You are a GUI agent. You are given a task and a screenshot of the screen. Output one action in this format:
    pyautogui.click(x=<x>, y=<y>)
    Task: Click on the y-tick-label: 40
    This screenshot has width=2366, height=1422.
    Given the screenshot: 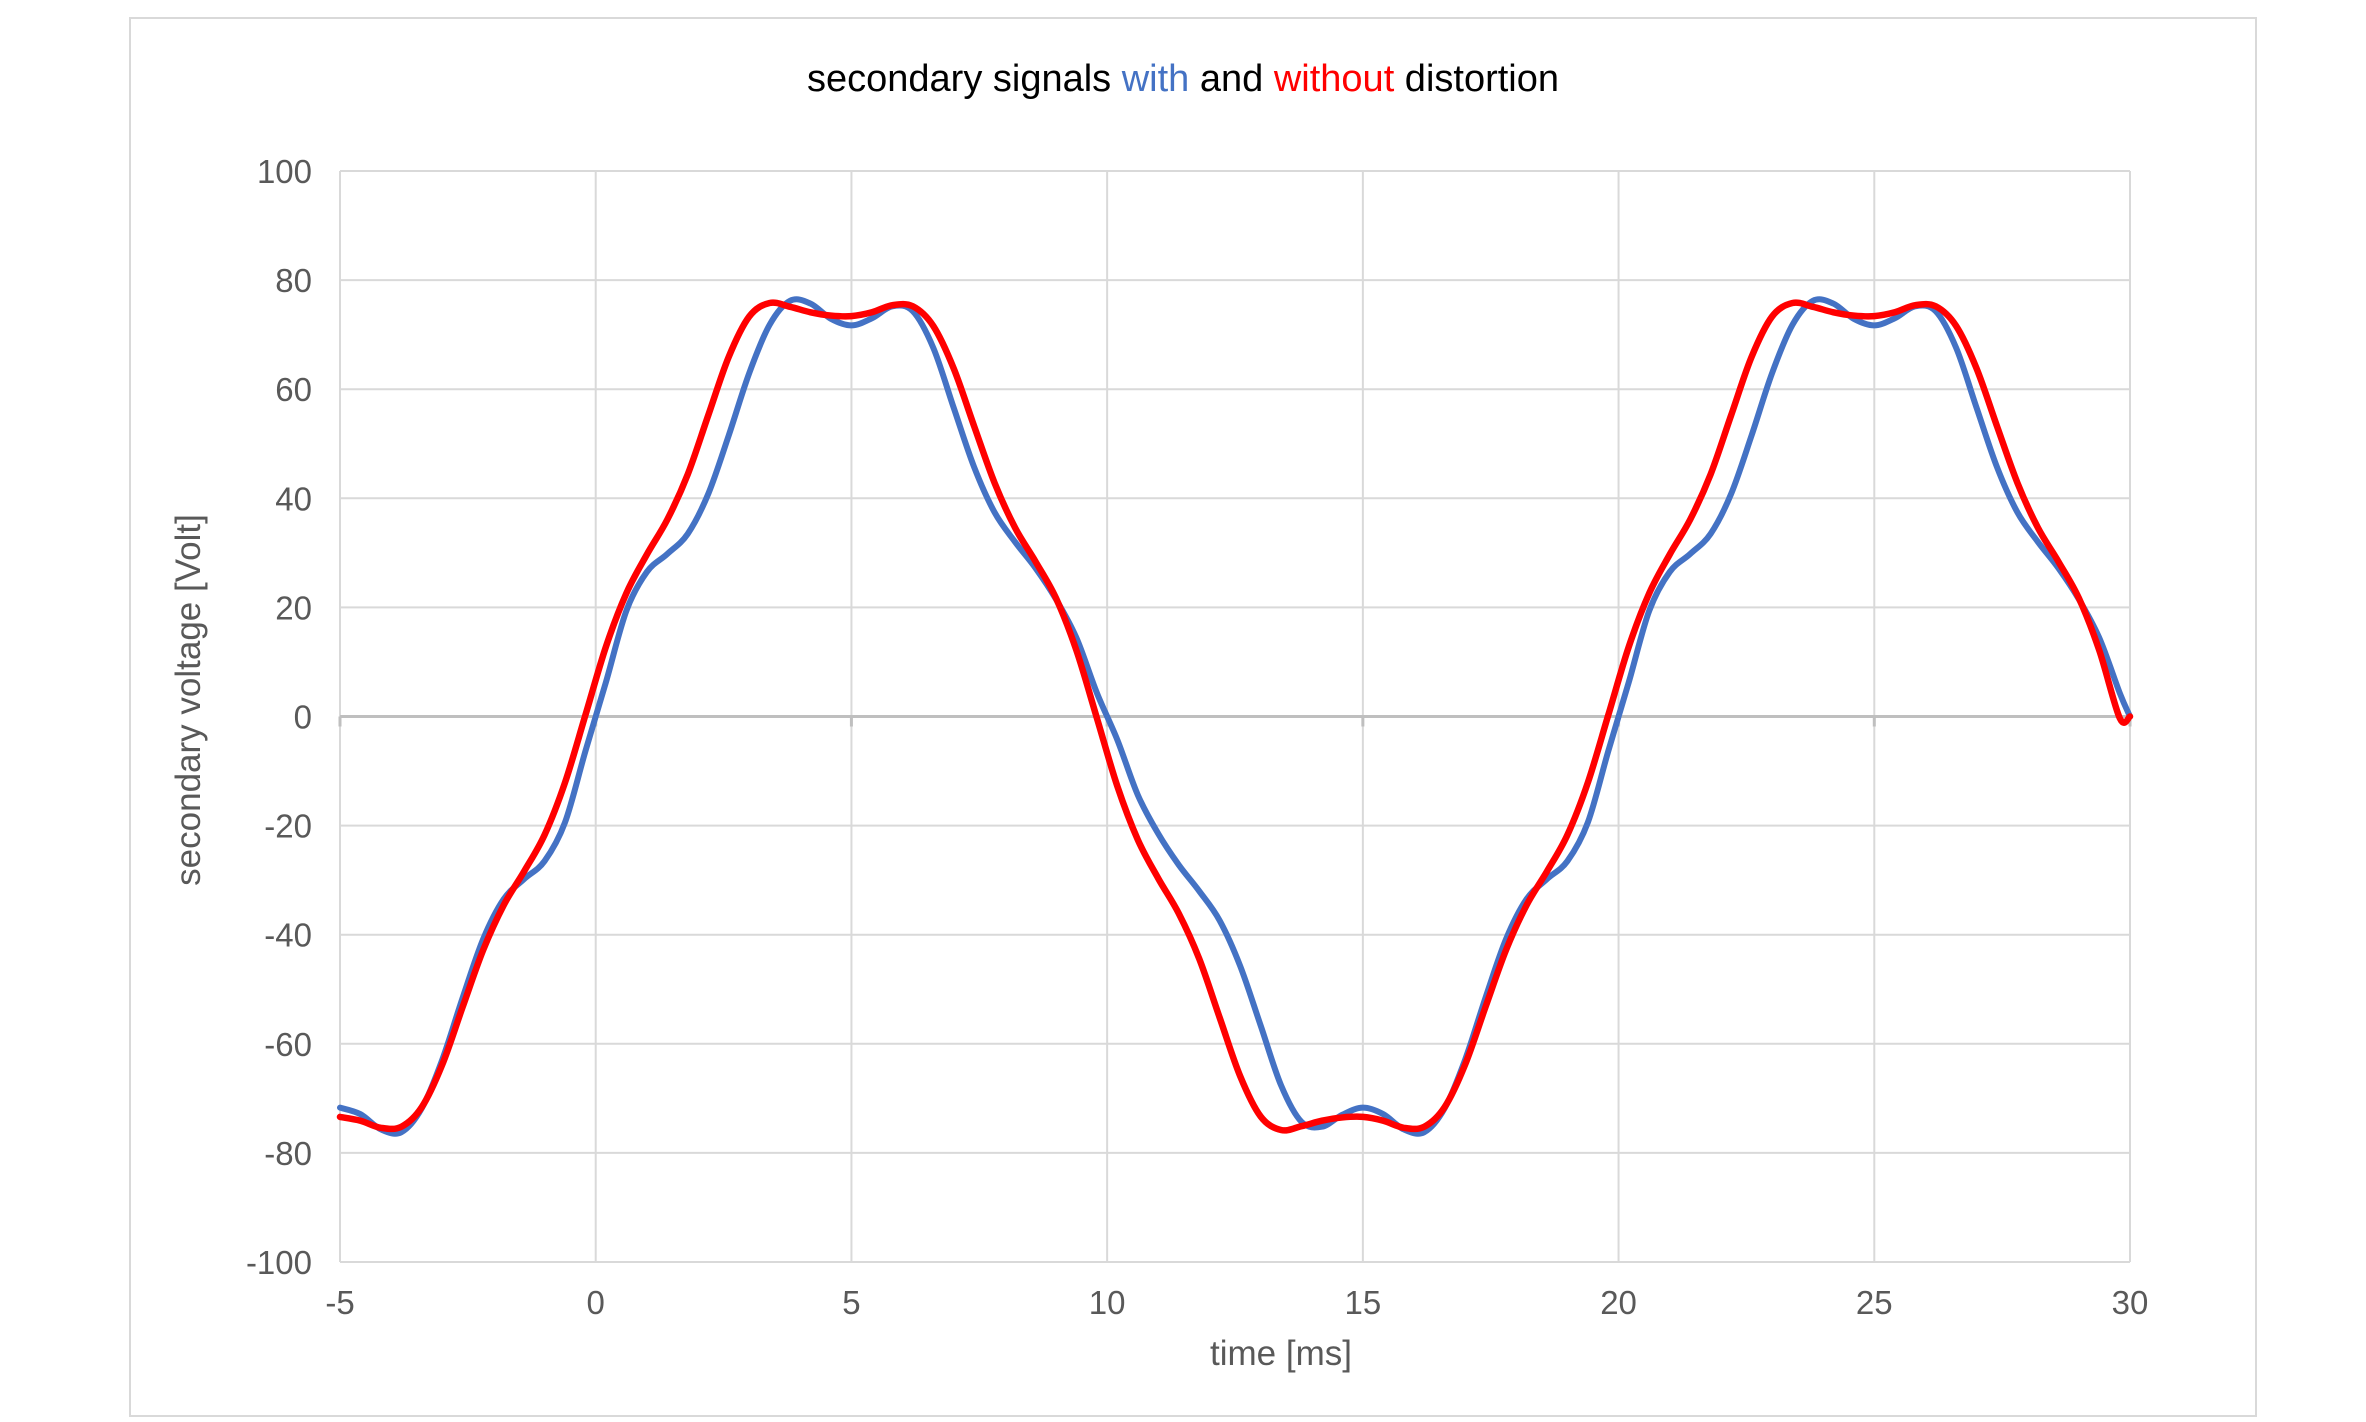 What is the action you would take?
    pyautogui.click(x=293, y=498)
    